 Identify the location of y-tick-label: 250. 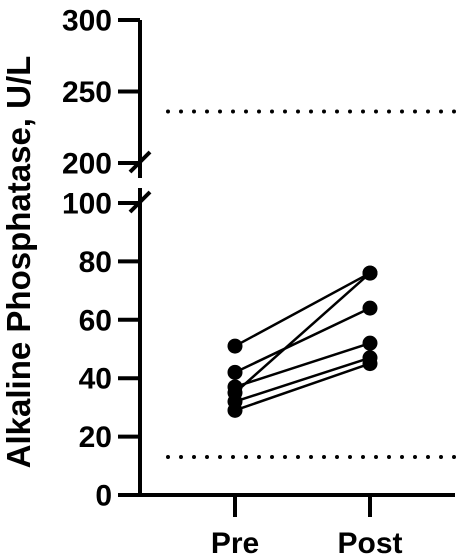
(87, 92).